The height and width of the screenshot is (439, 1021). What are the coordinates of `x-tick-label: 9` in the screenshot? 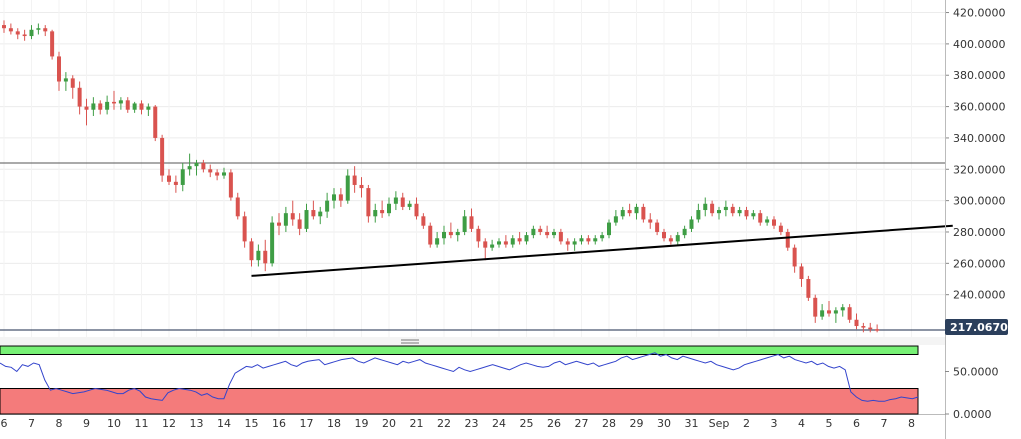 It's located at (86, 423).